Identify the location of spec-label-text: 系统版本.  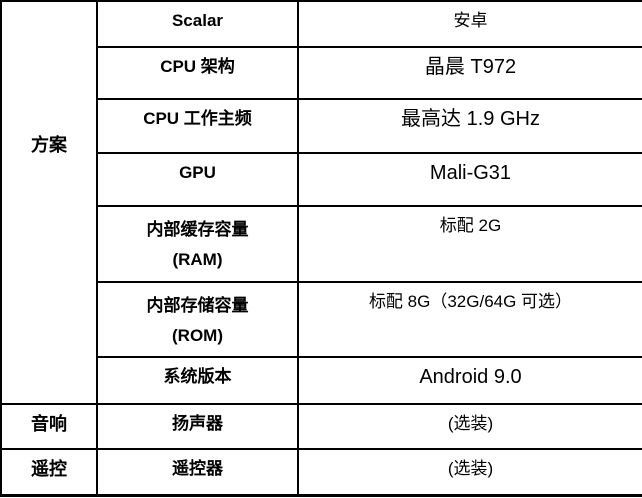
(197, 376).